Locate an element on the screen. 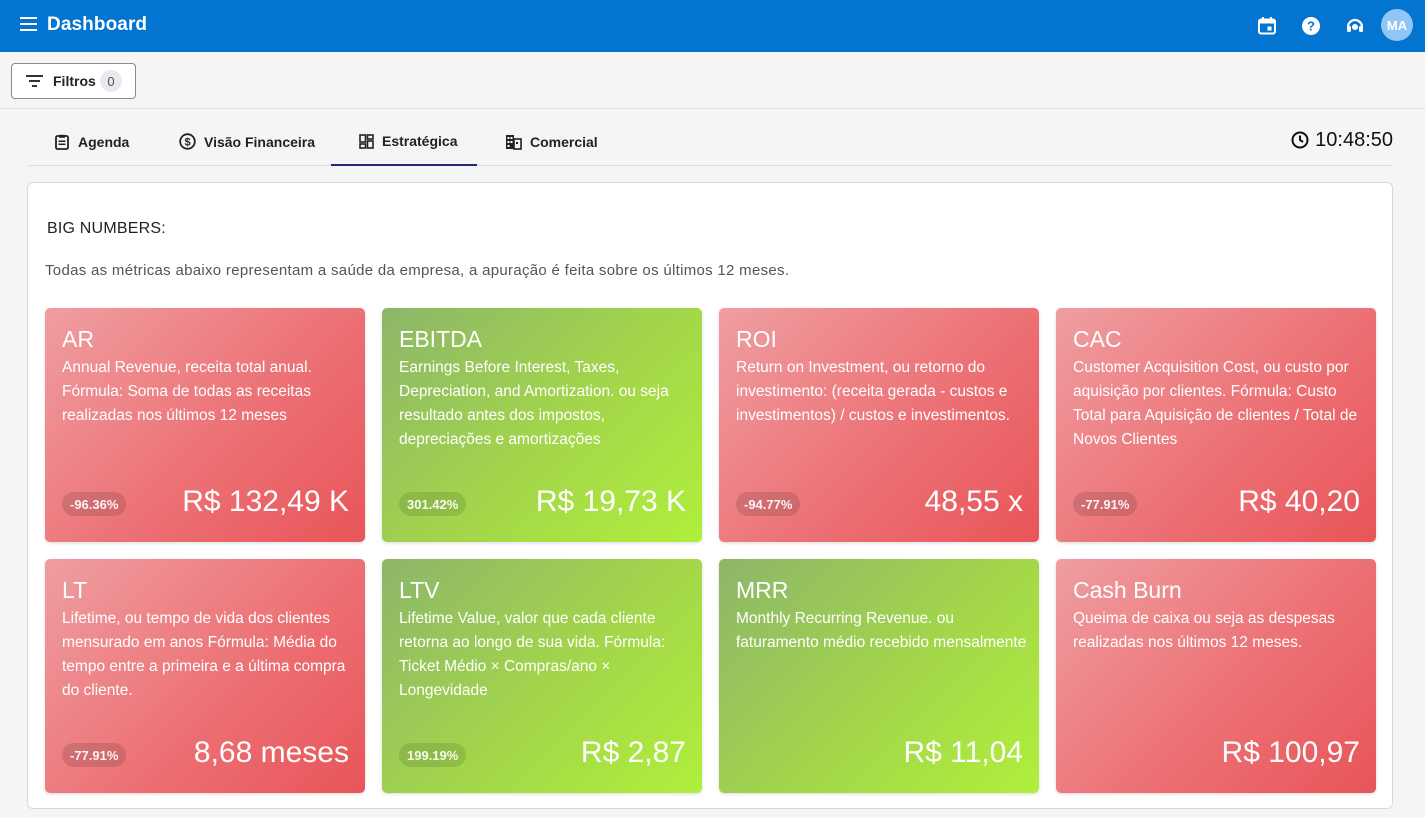  dashboard-icon is located at coordinates (366, 141).